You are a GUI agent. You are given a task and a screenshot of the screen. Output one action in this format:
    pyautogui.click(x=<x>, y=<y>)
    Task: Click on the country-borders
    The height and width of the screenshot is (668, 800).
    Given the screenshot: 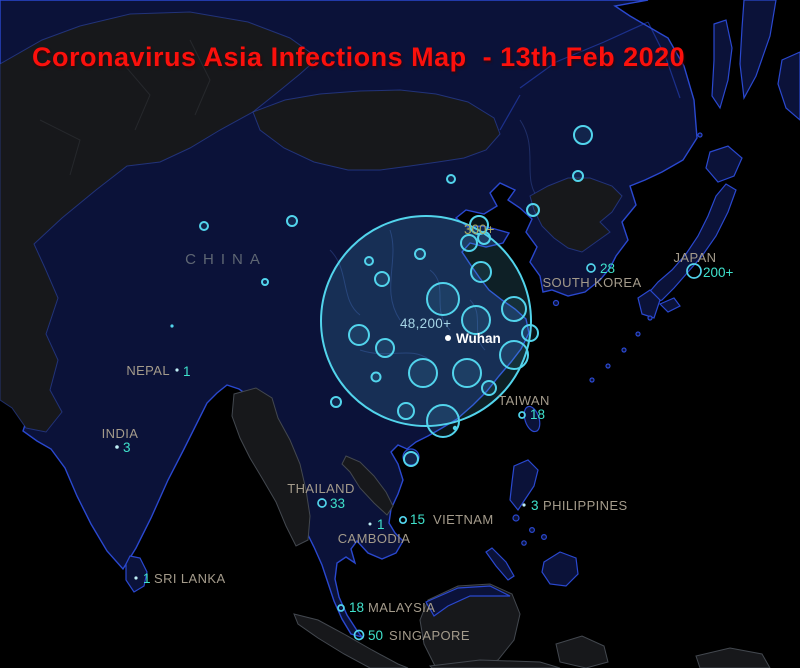 What is the action you would take?
    pyautogui.click(x=590, y=76)
    